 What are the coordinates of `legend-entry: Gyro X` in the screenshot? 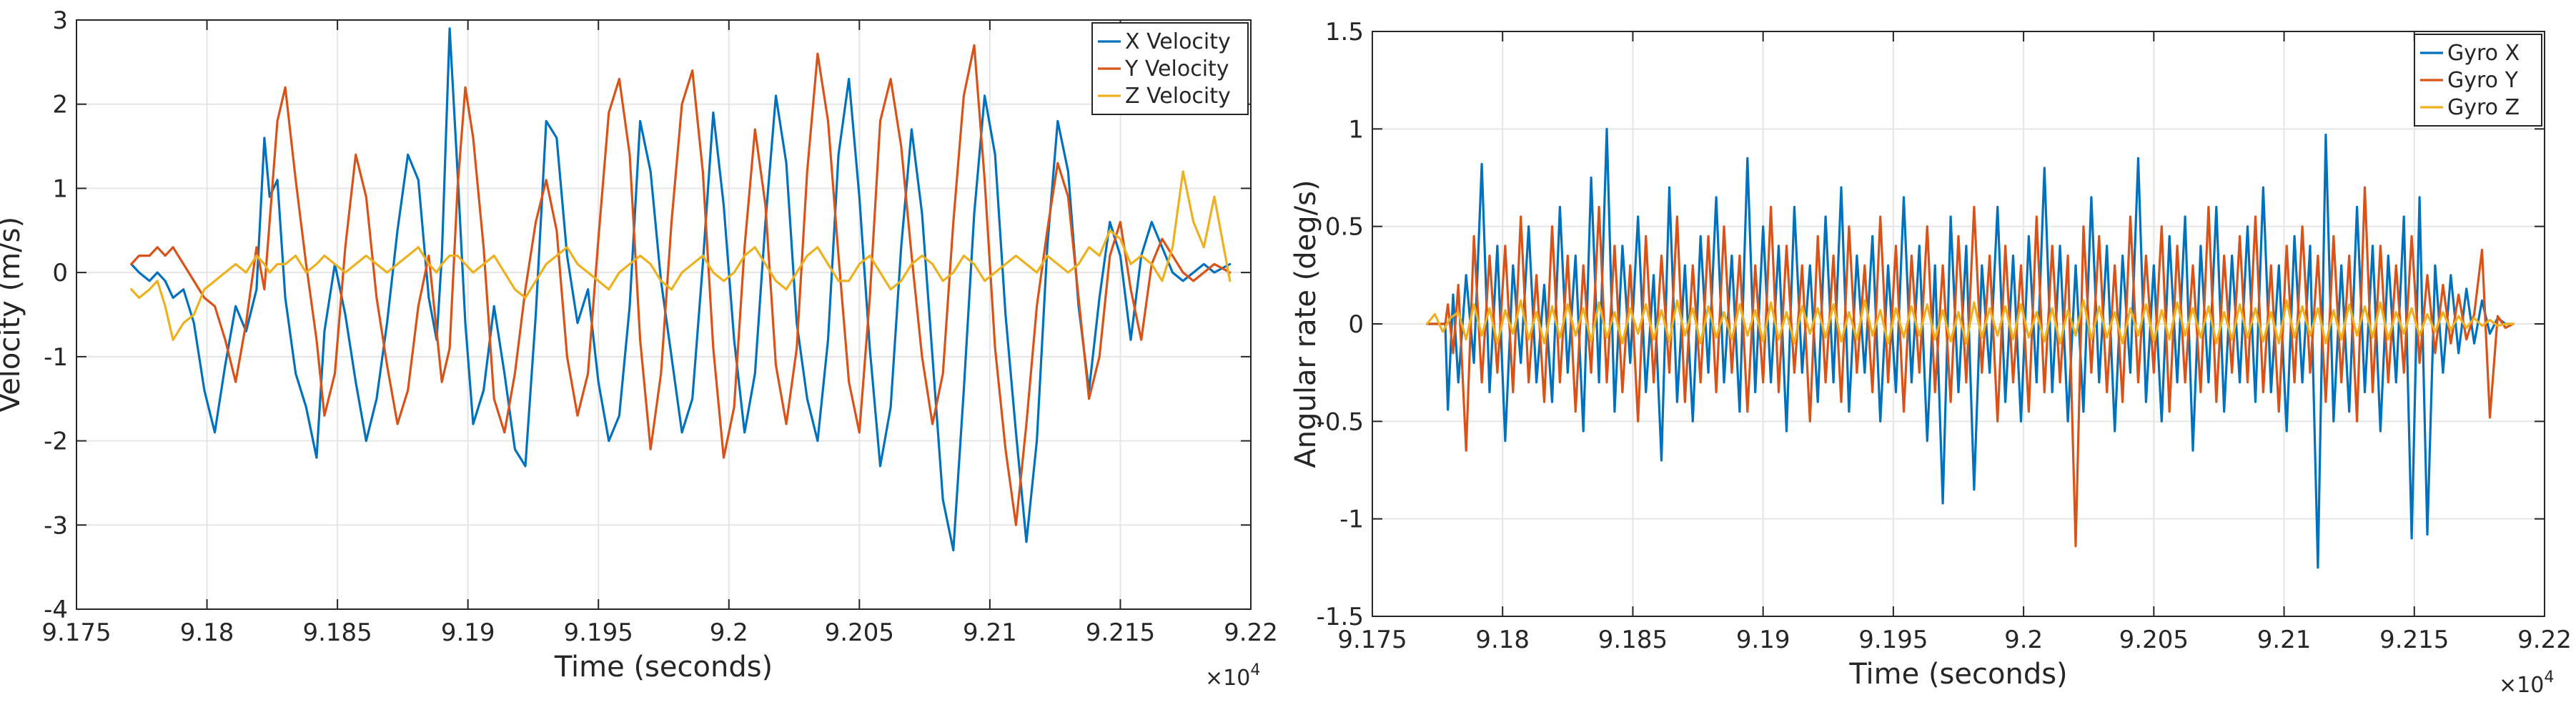 It's located at (2483, 53).